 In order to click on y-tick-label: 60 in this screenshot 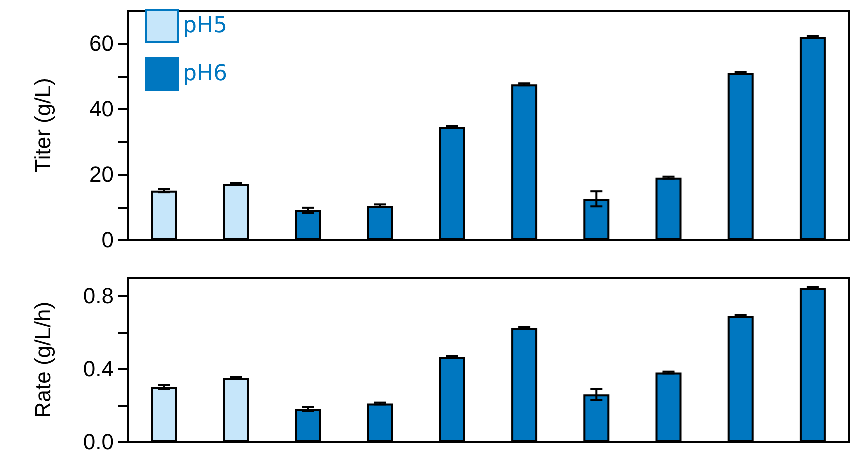, I will do `click(102, 43)`.